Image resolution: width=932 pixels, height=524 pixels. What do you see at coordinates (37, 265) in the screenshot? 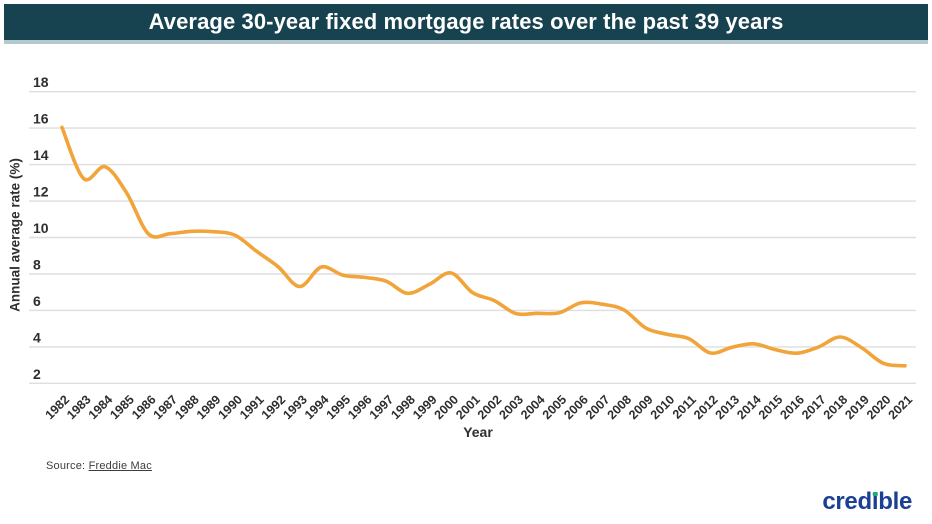
I see `y-tick-label: 8` at bounding box center [37, 265].